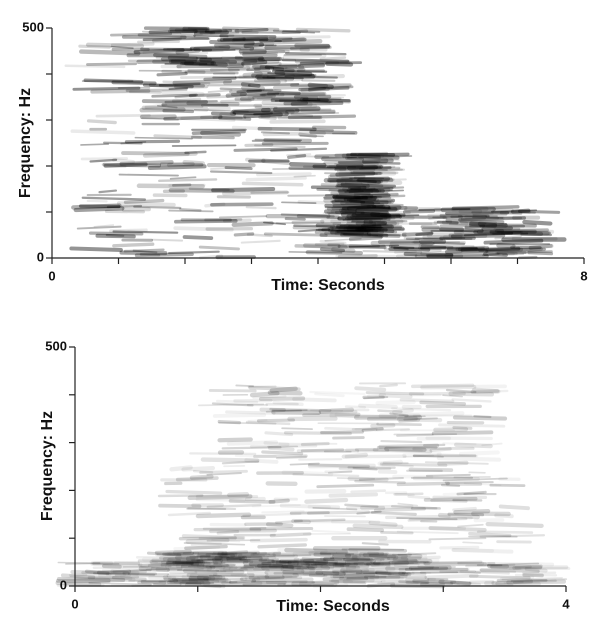 Image resolution: width=596 pixels, height=636 pixels. What do you see at coordinates (56, 345) in the screenshot?
I see `y-tick-label: 500` at bounding box center [56, 345].